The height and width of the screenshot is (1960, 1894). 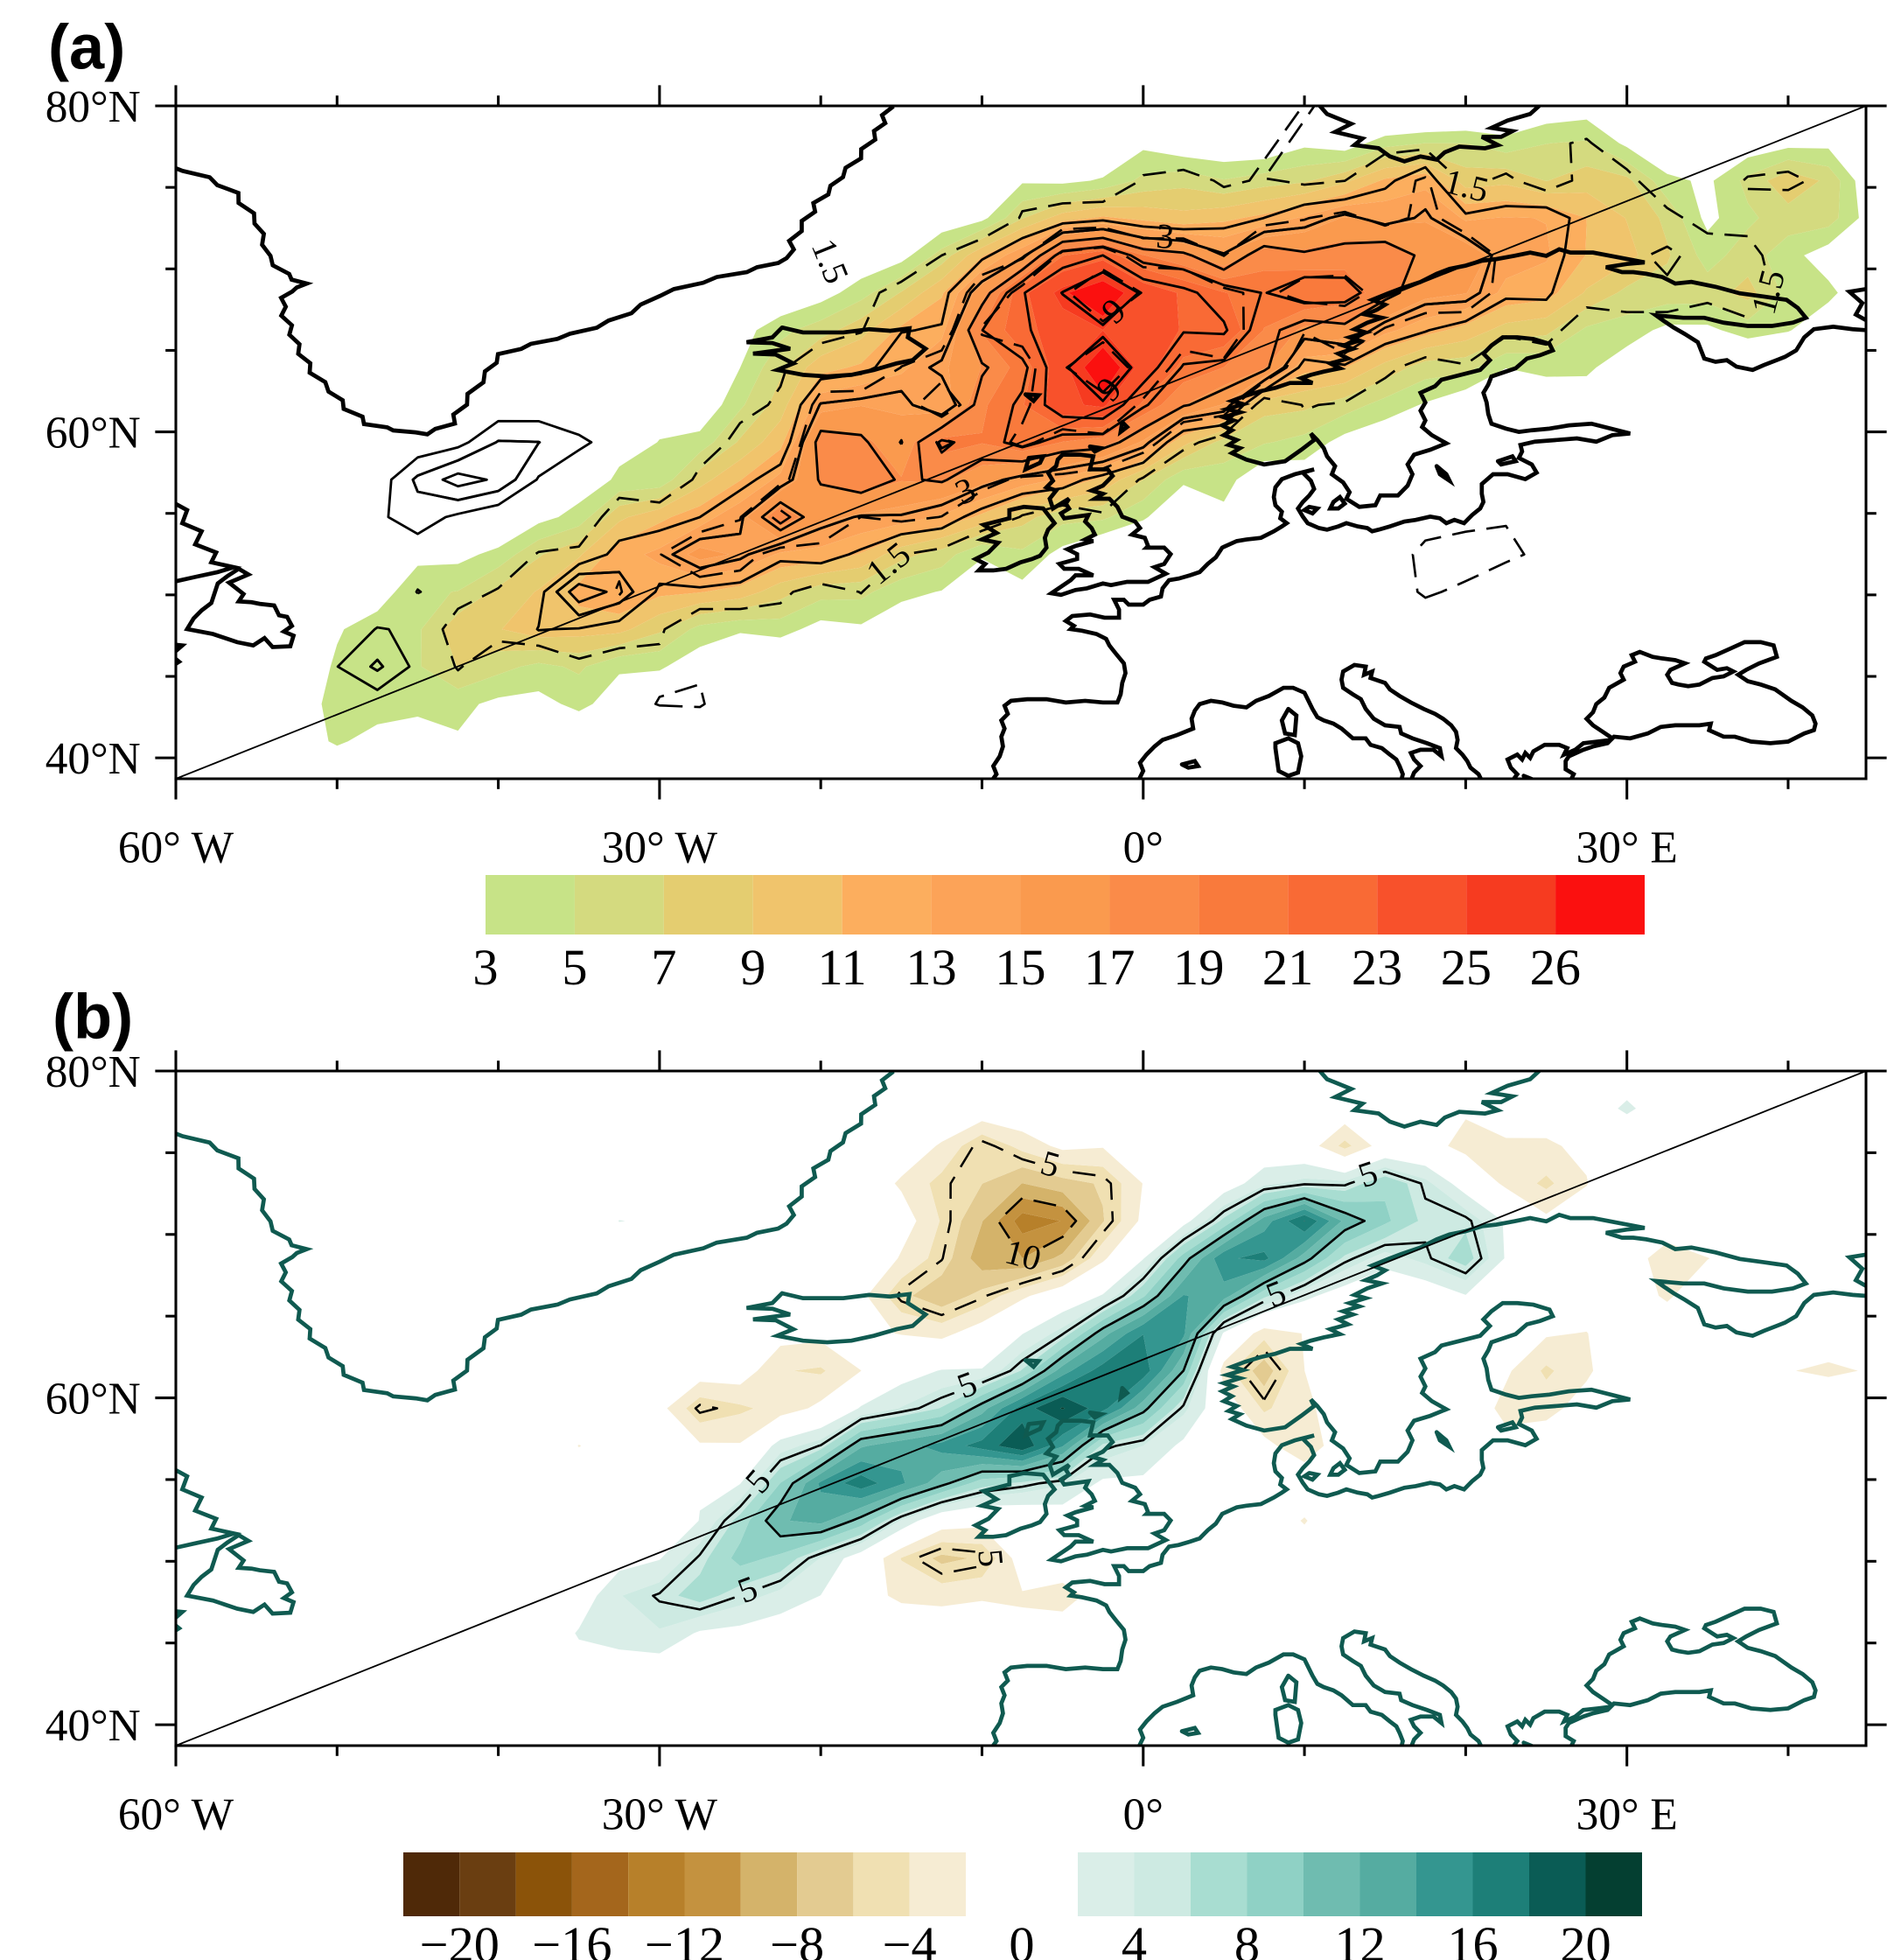 What do you see at coordinates (1377, 967) in the screenshot?
I see `svg-text: 23` at bounding box center [1377, 967].